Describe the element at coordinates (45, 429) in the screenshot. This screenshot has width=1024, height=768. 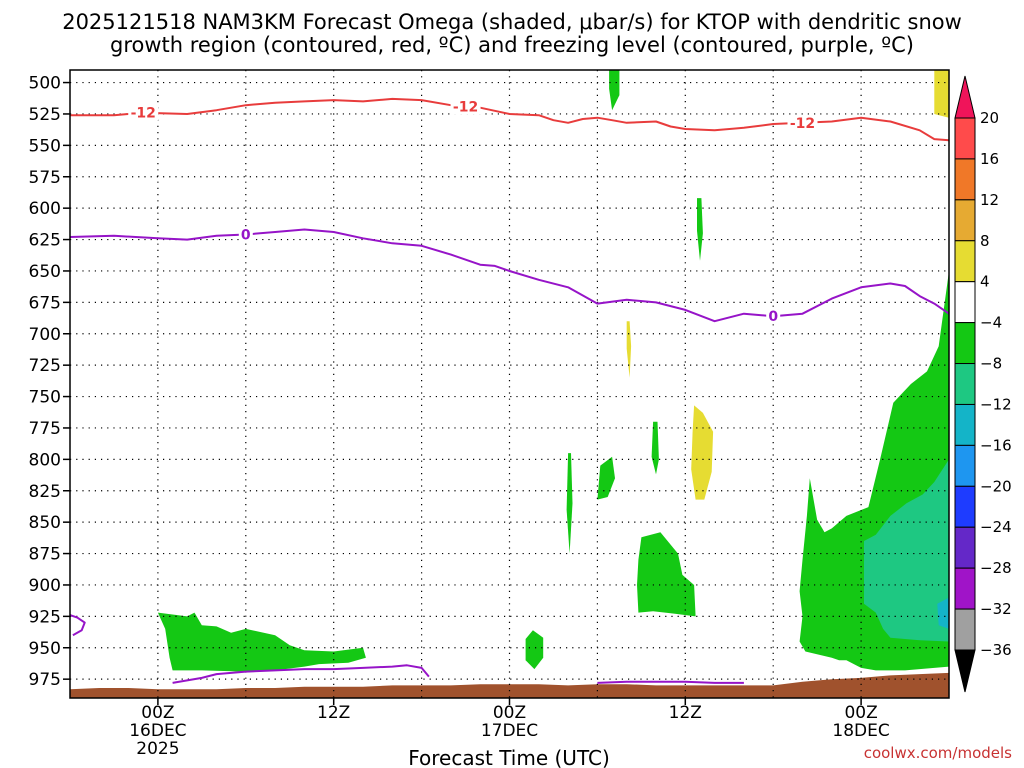
I see `y-tick-label-775: 775` at that location.